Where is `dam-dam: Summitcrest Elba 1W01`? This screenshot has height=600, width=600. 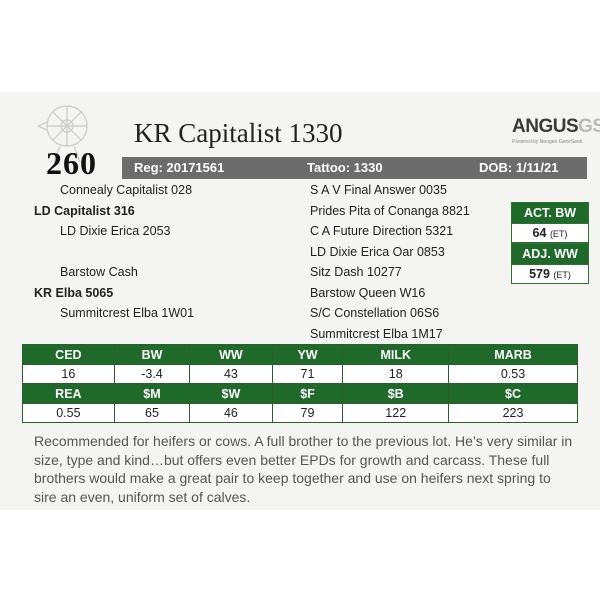
dam-dam: Summitcrest Elba 1W01 is located at coordinates (127, 313).